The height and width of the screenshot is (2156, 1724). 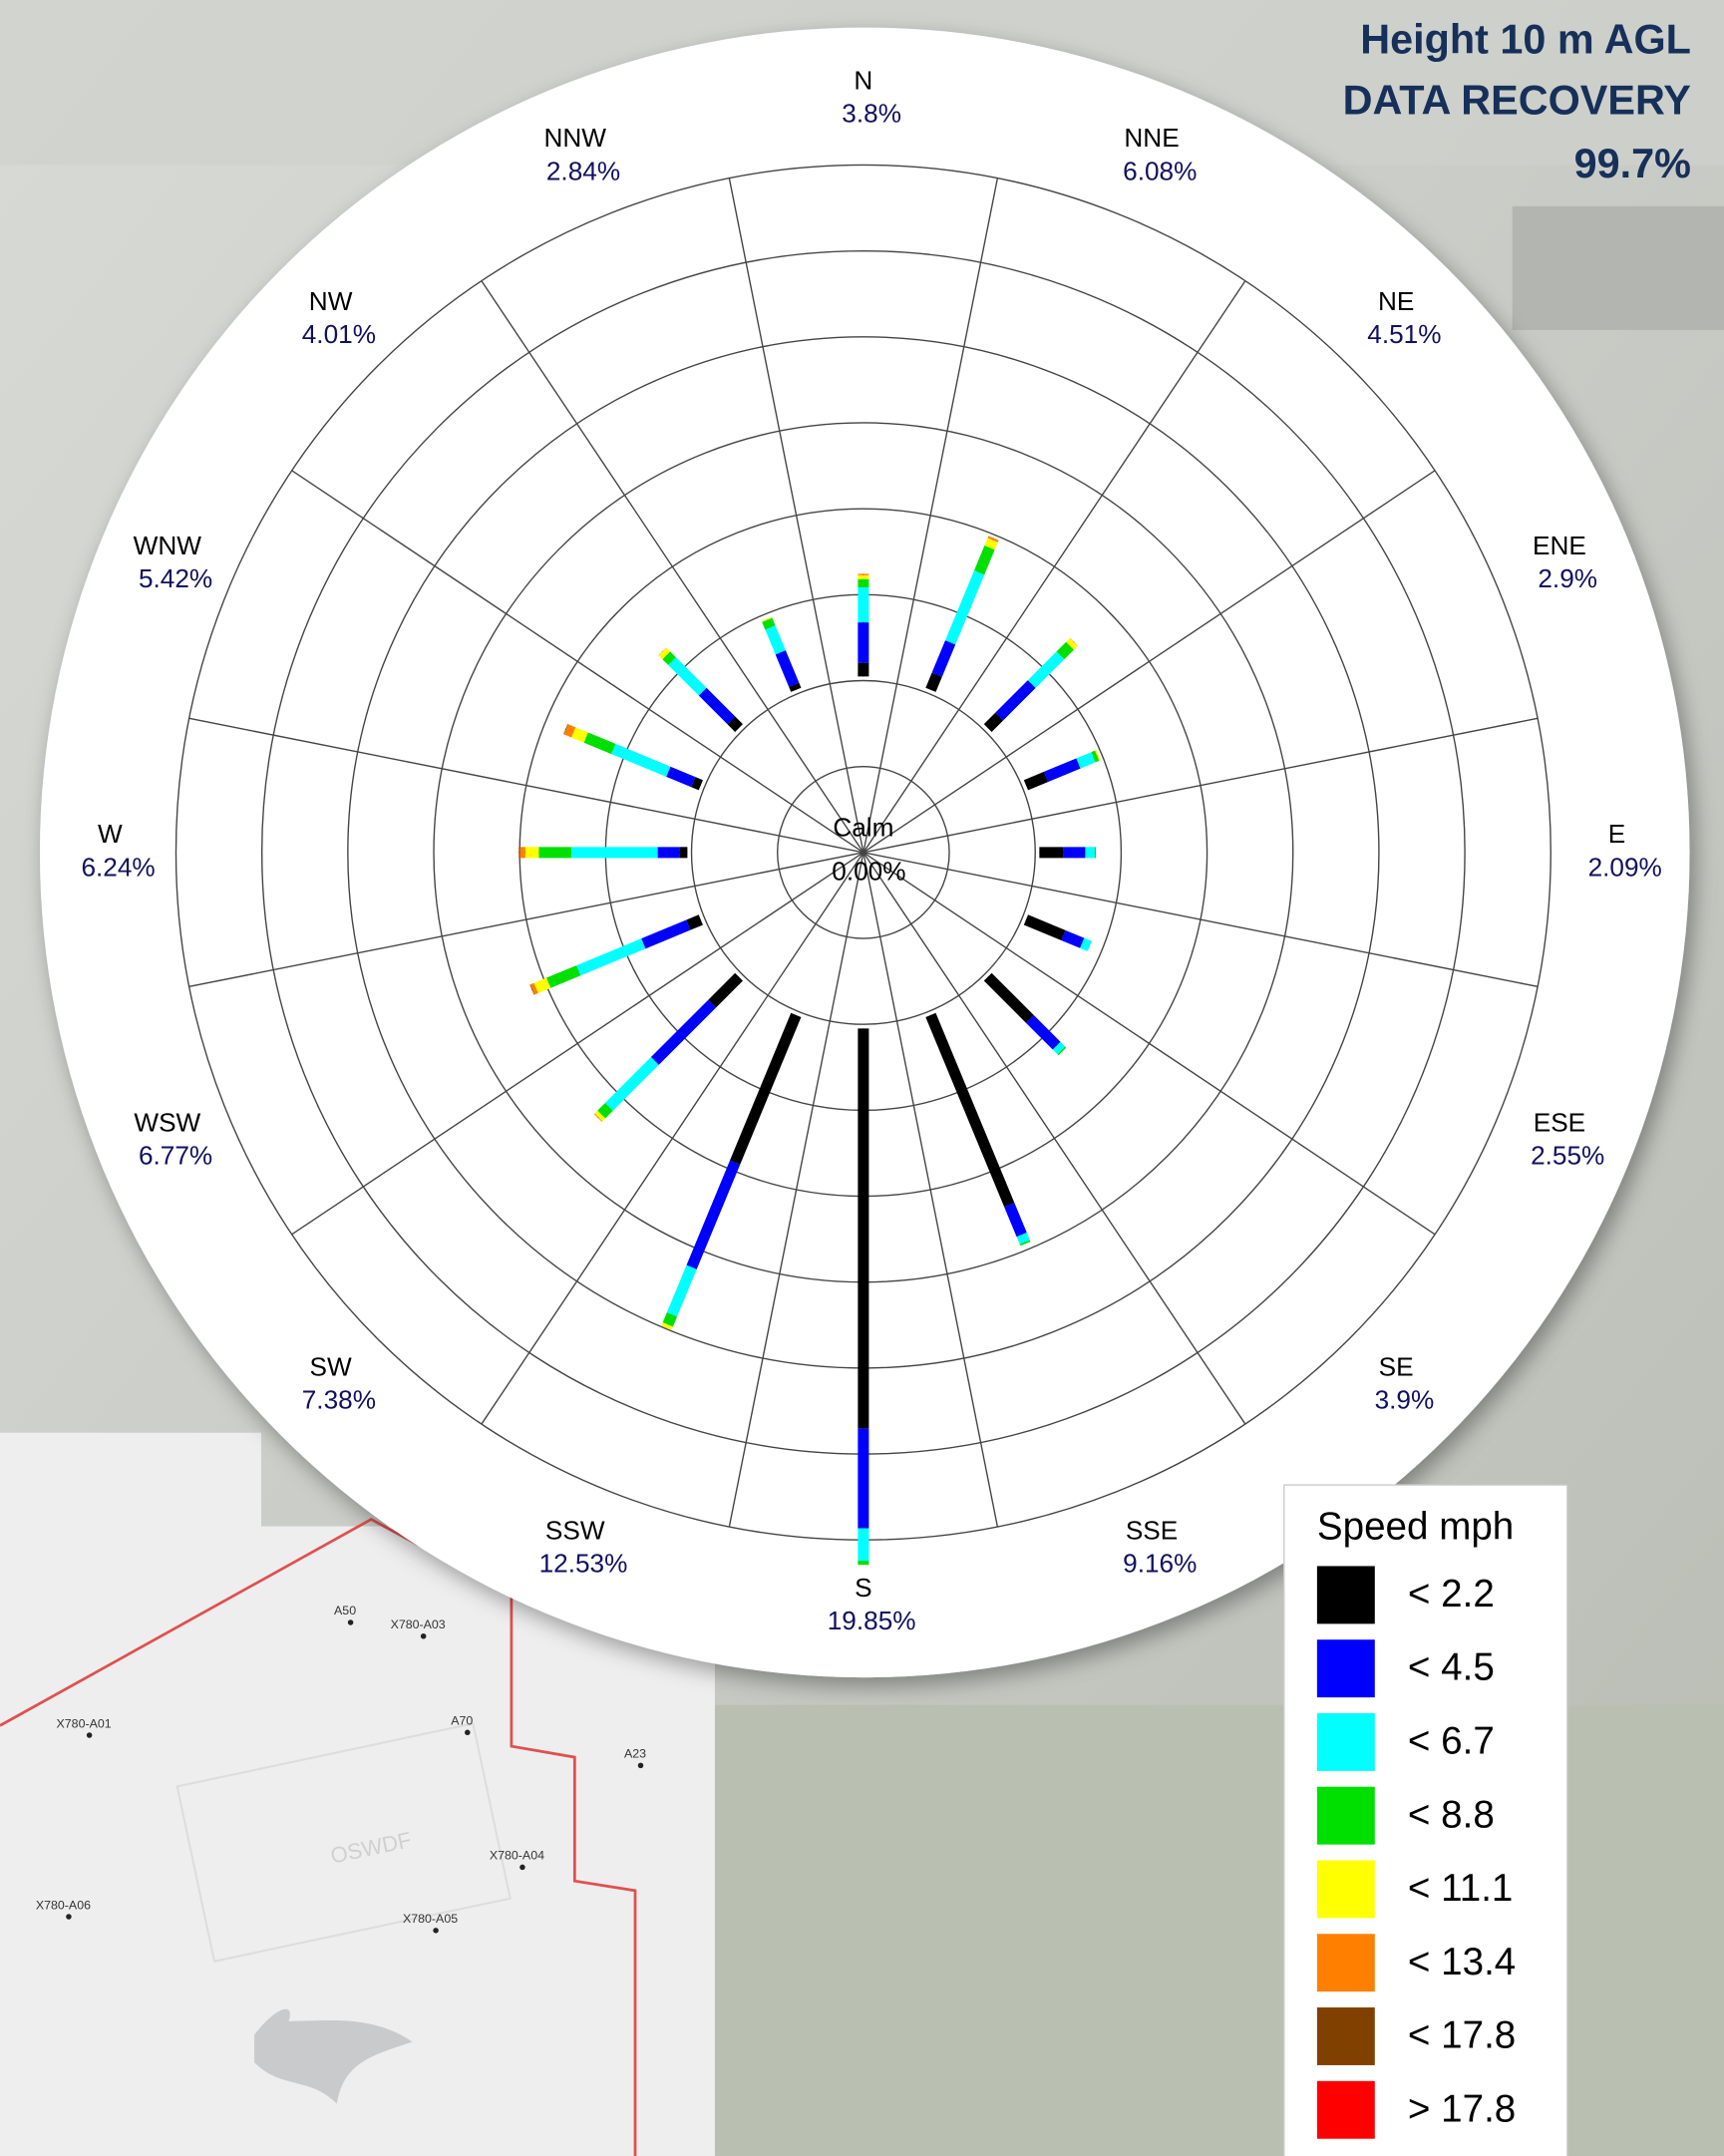 I want to click on direction-percent: 9.16%, so click(x=1160, y=1563).